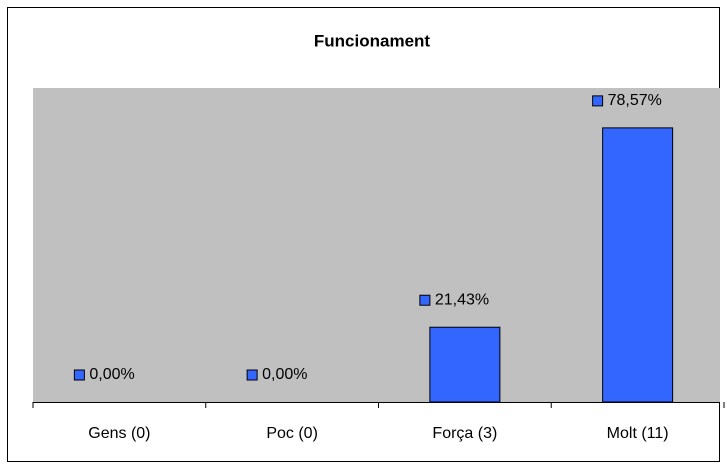  What do you see at coordinates (638, 433) in the screenshot?
I see `x-tick-label: Molt (11)` at bounding box center [638, 433].